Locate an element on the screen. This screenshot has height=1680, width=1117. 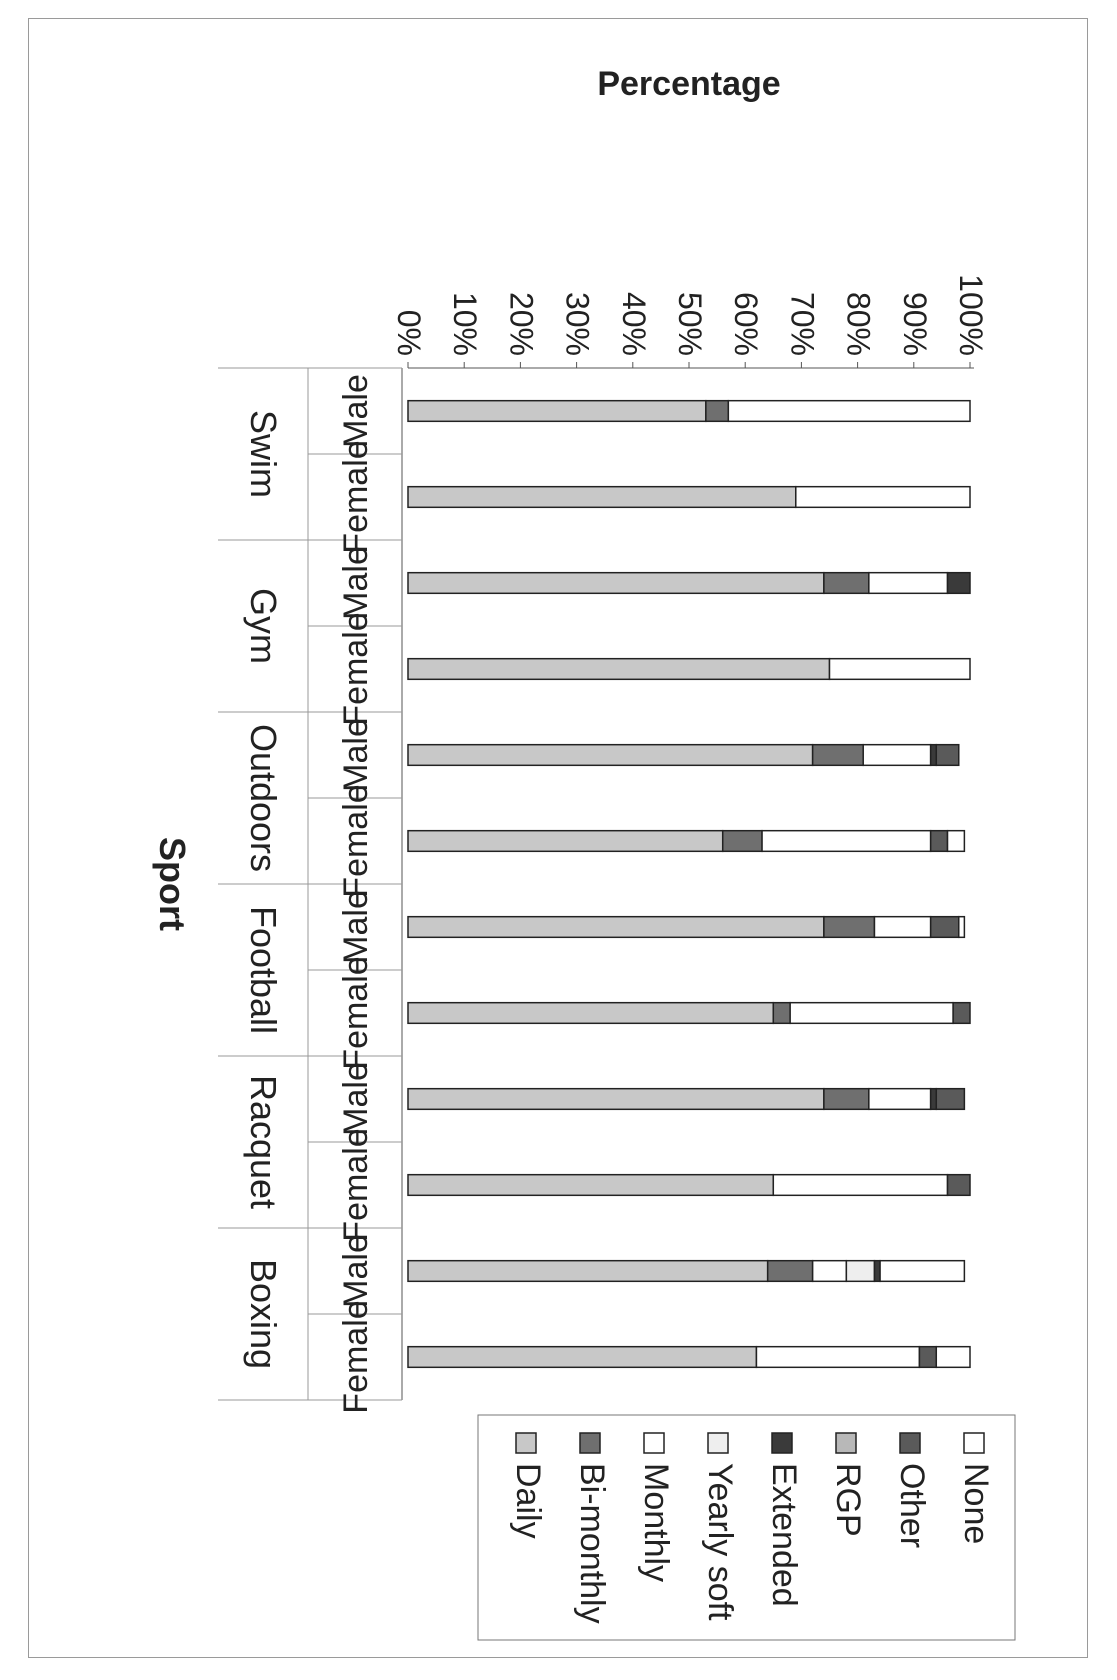
legend-swatch-other is located at coordinates (910, 1443).